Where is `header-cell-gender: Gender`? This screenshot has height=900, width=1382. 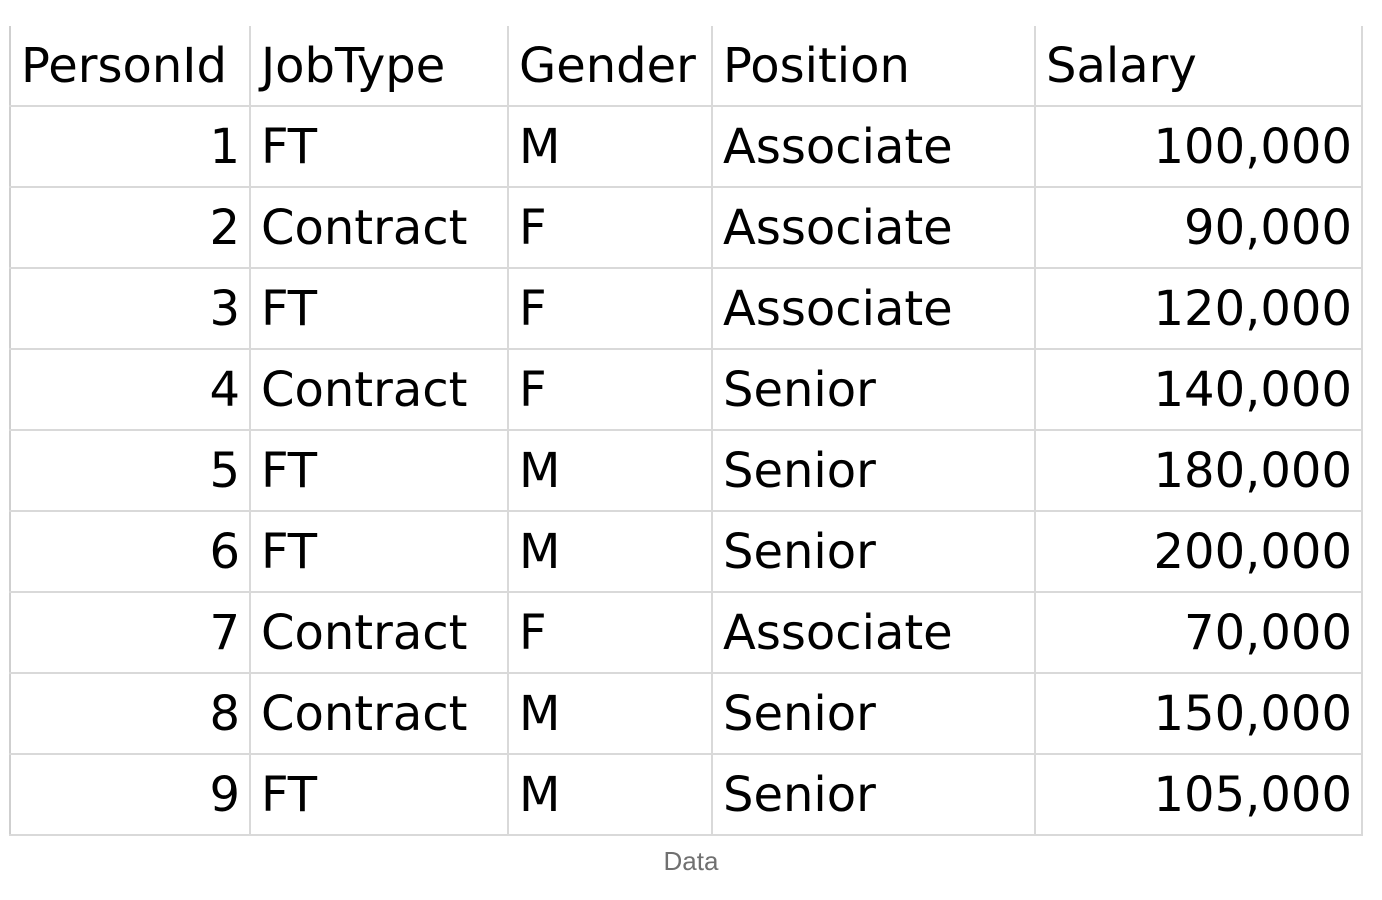 header-cell-gender: Gender is located at coordinates (610, 66).